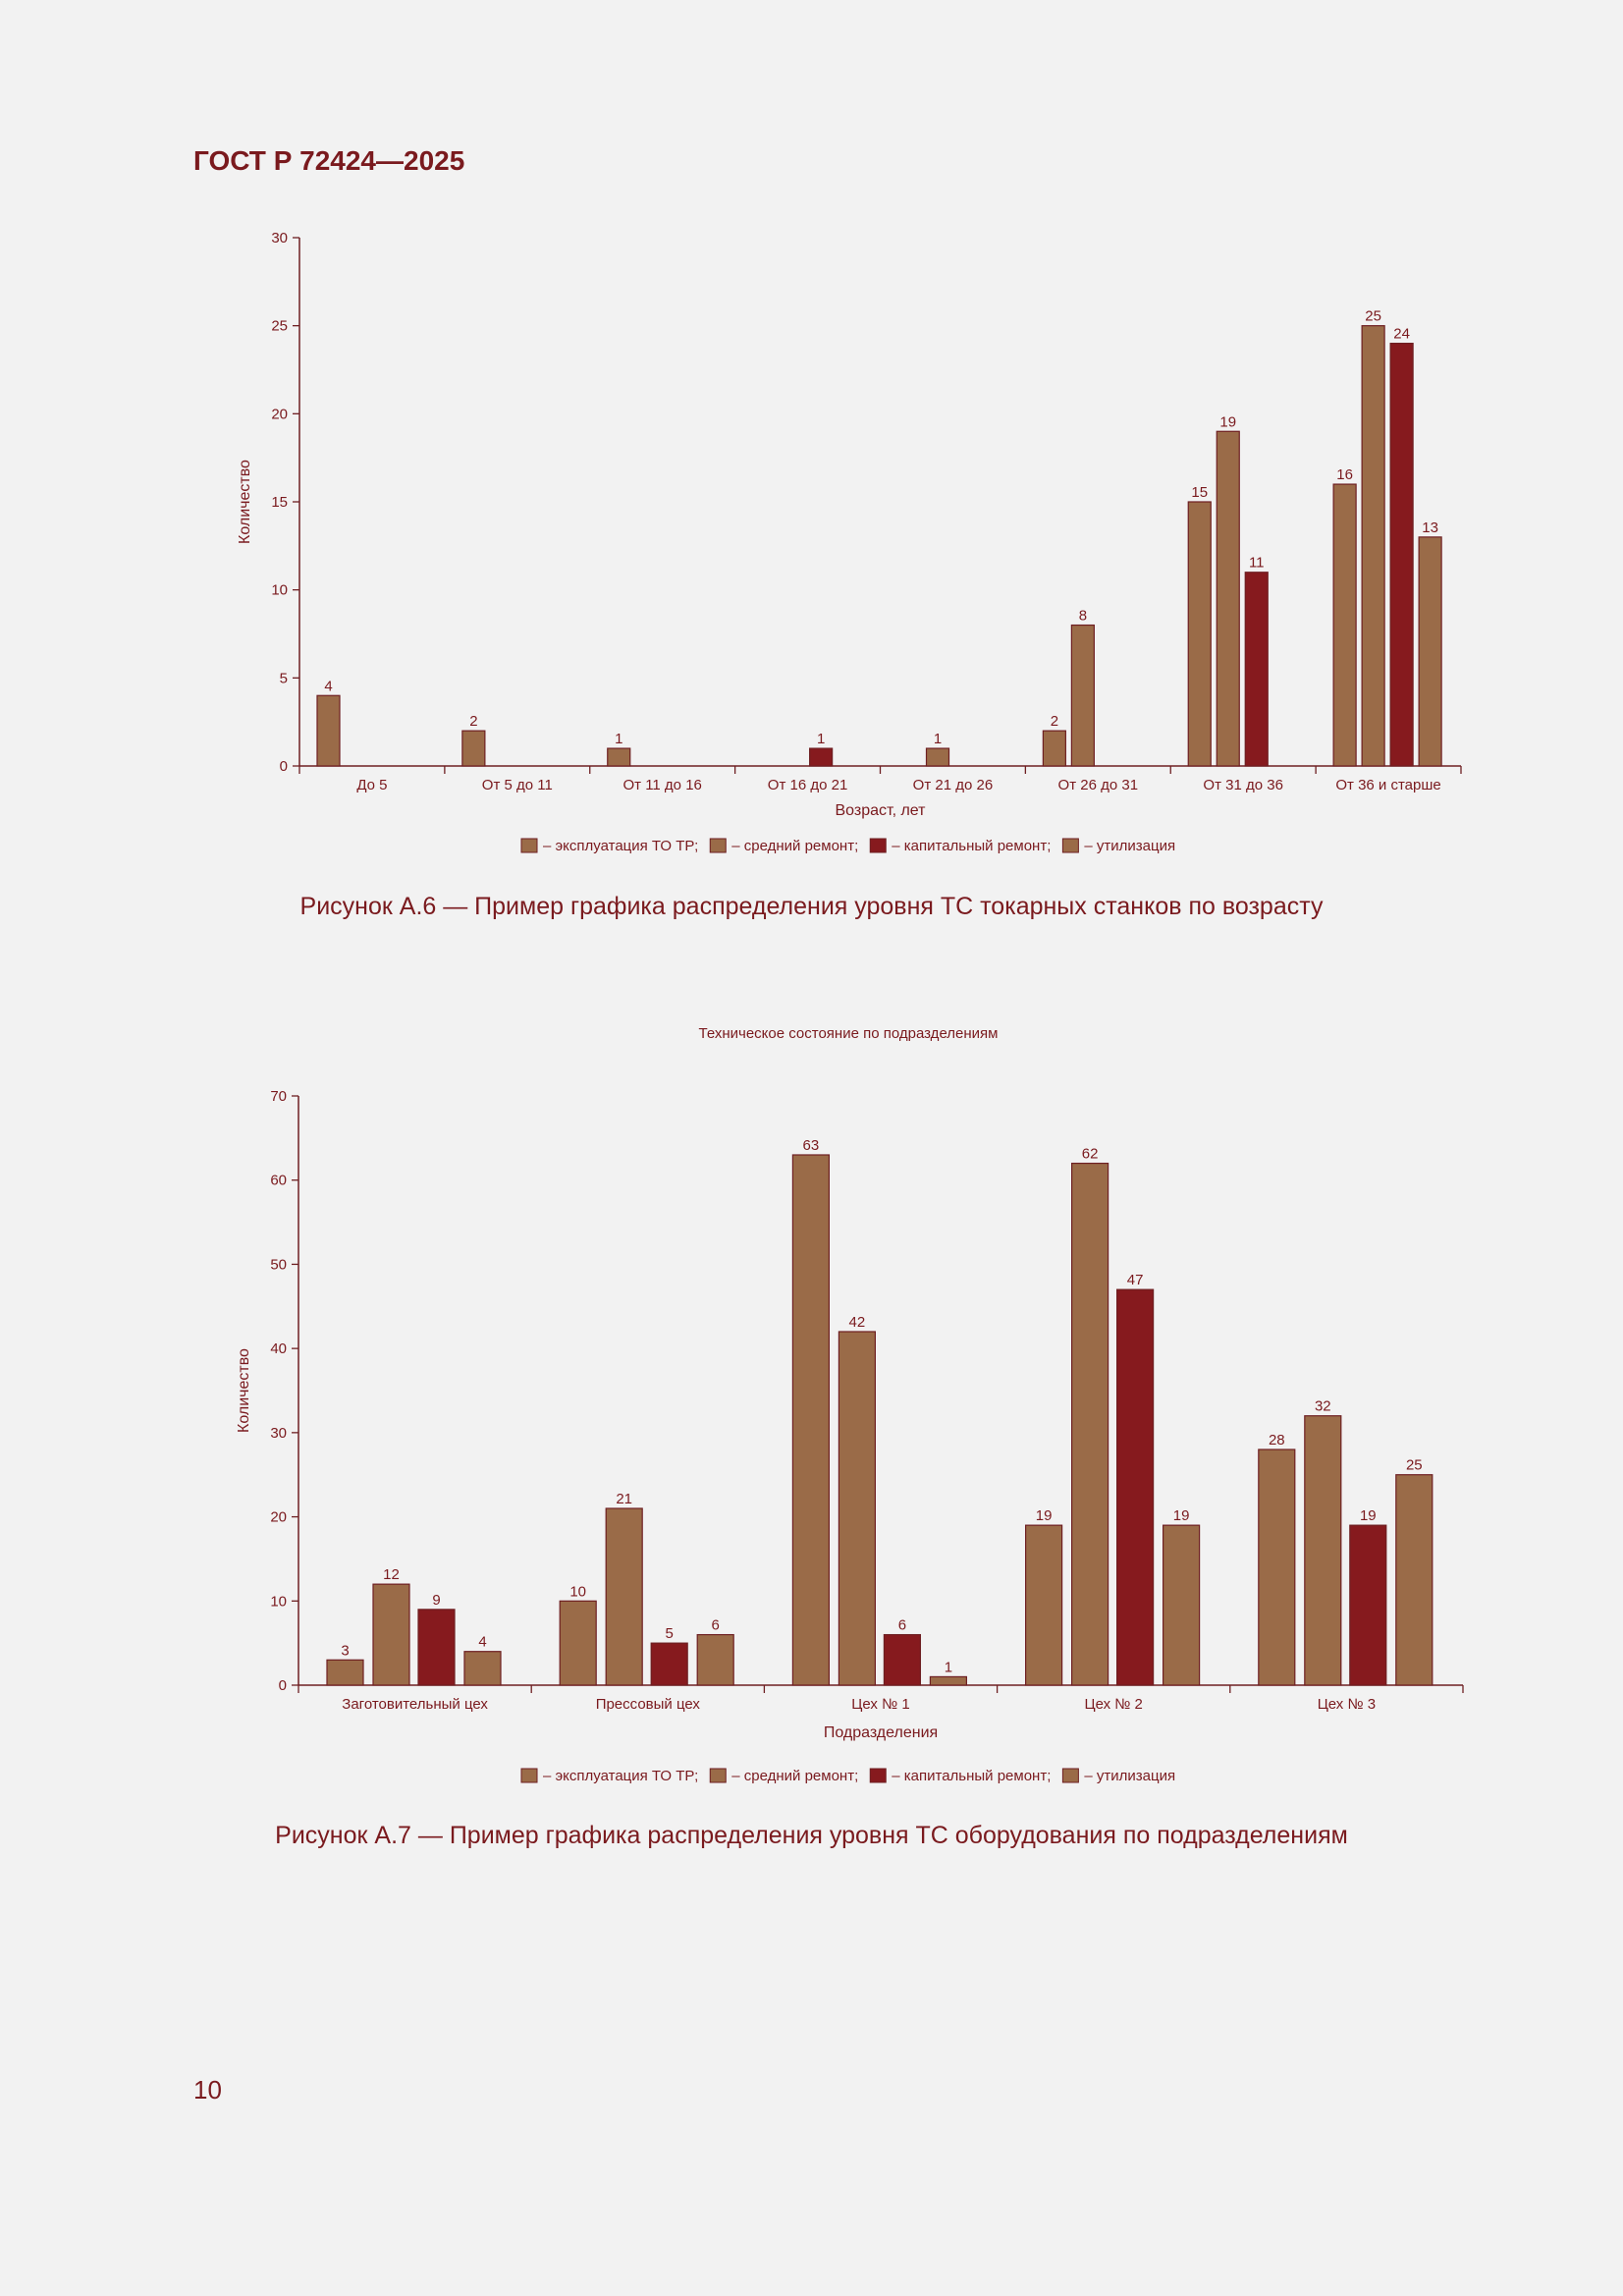 This screenshot has width=1623, height=2296. What do you see at coordinates (1083, 616) in the screenshot?
I see `data-label: 8` at bounding box center [1083, 616].